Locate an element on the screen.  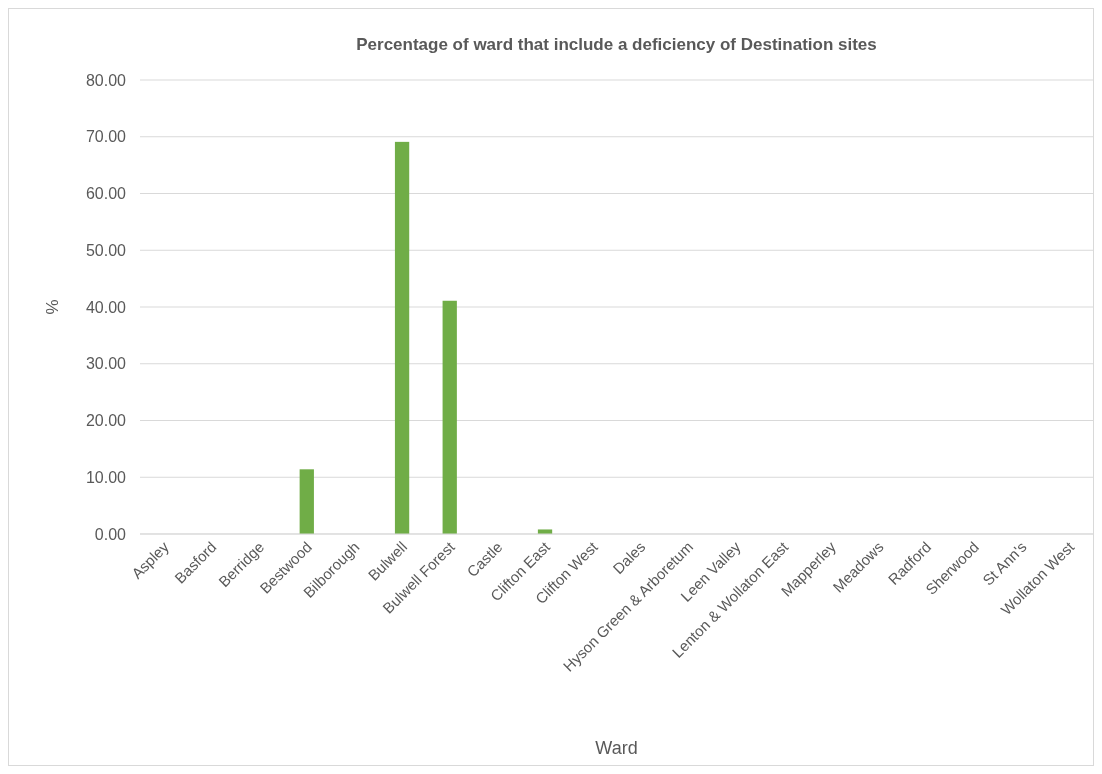
y-axis-title: % is located at coordinates (52, 307).